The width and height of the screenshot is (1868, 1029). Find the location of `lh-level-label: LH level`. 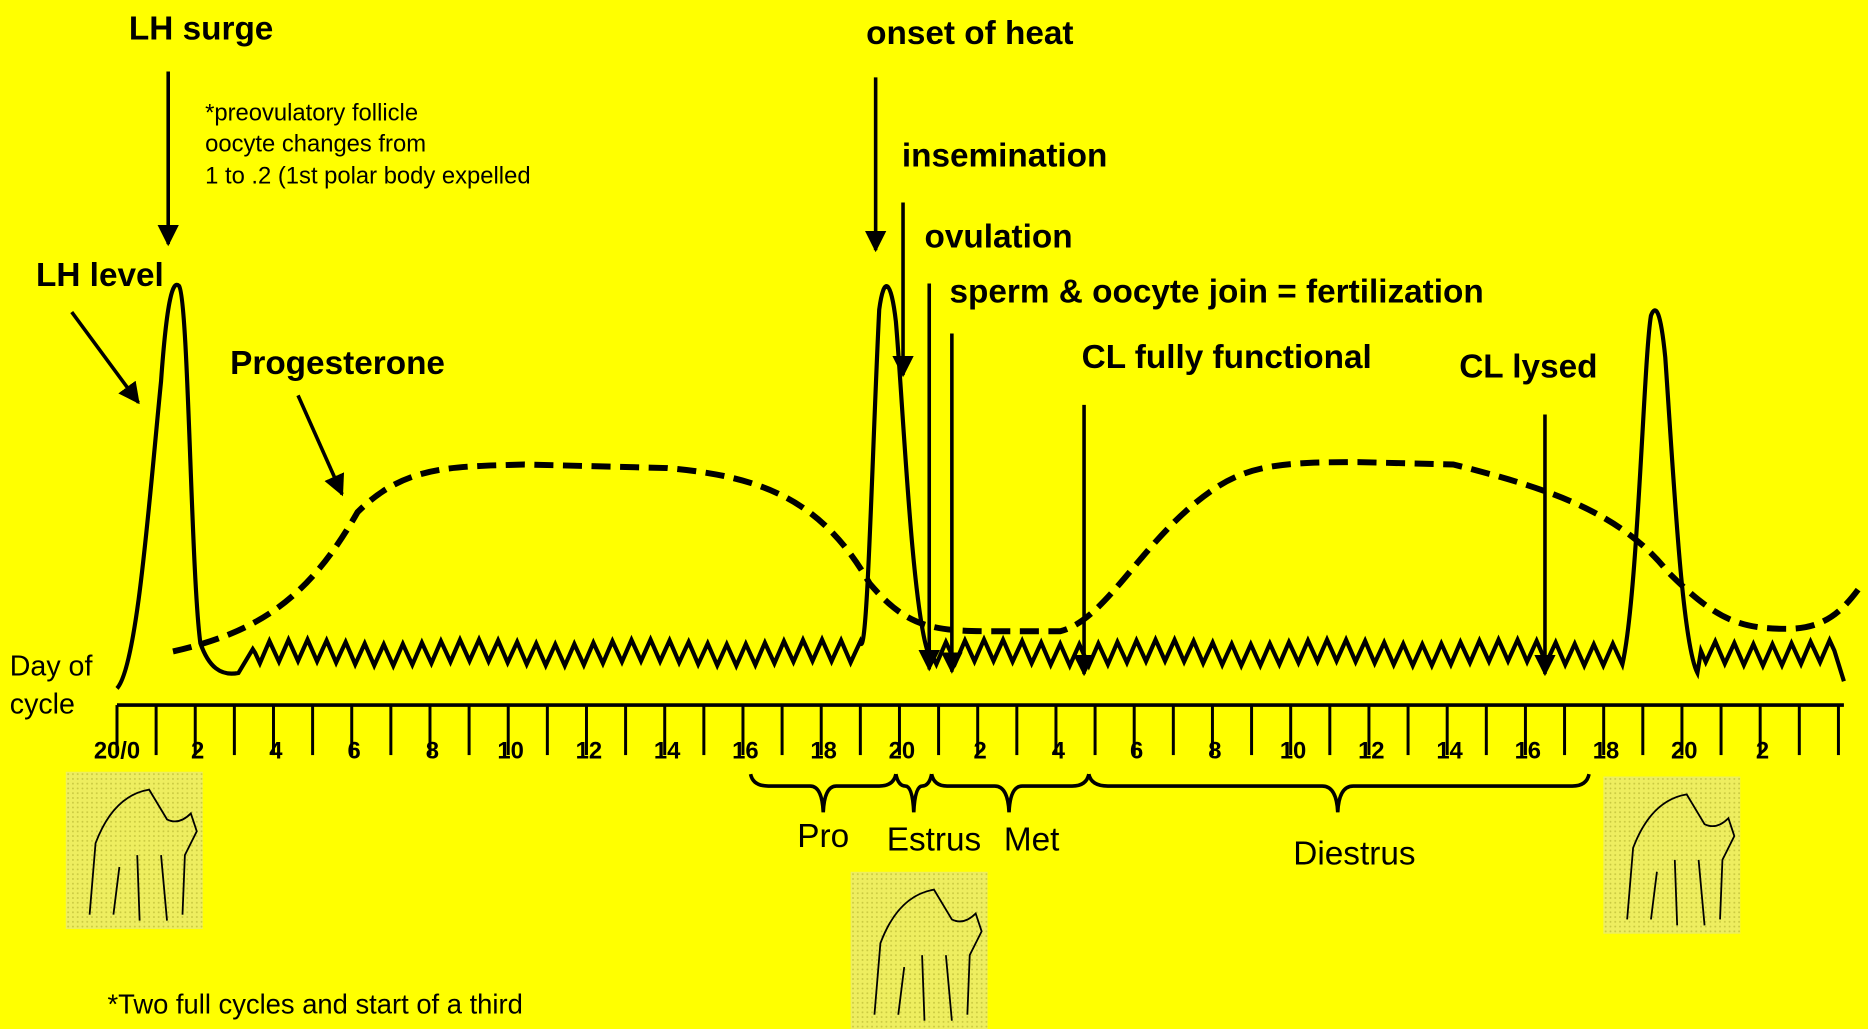

lh-level-label: LH level is located at coordinates (100, 275).